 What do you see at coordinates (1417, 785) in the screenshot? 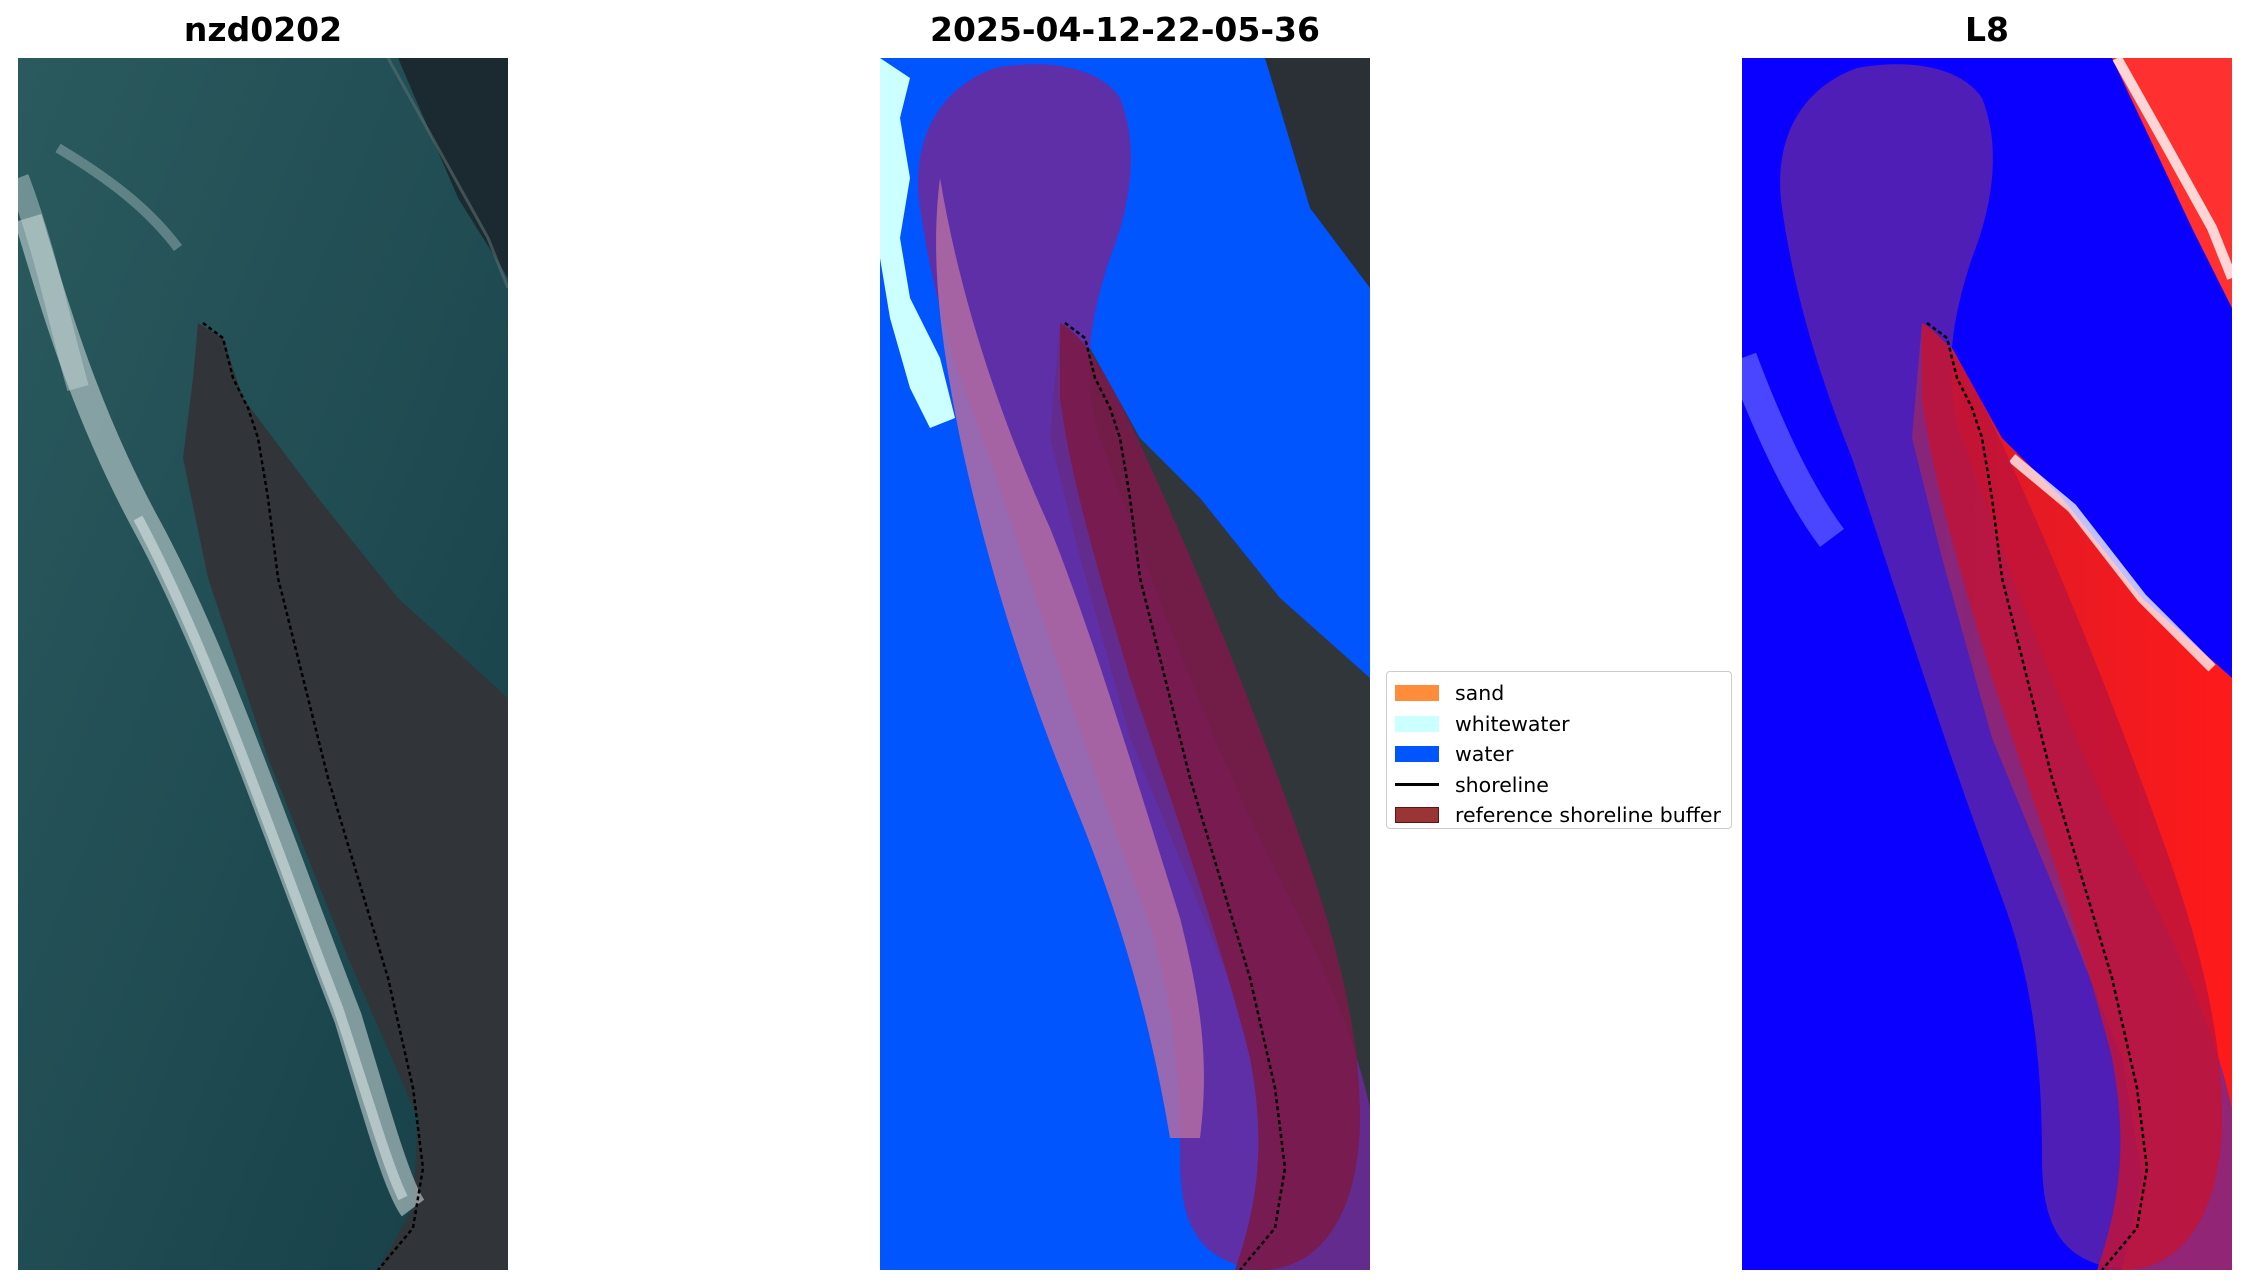
I see `shoreline-swatch` at bounding box center [1417, 785].